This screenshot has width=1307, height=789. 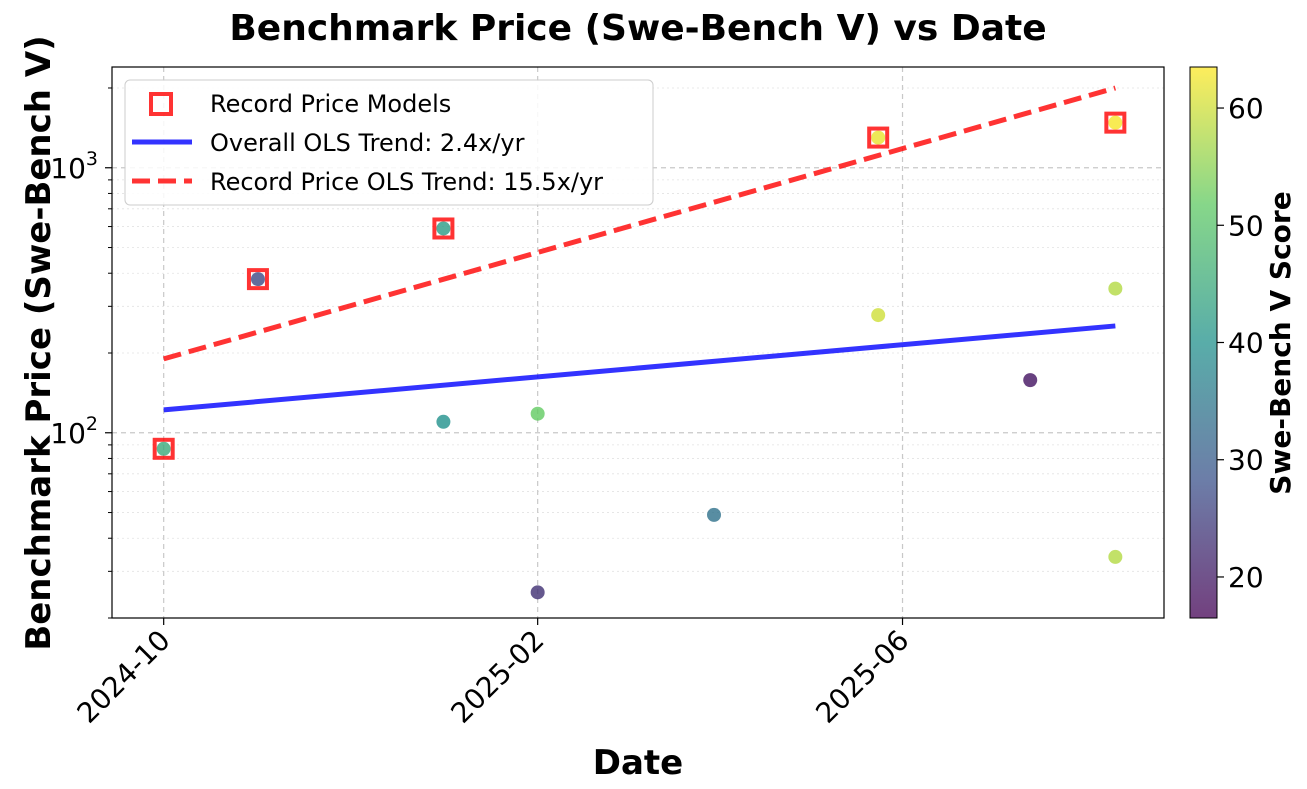 What do you see at coordinates (1246, 343) in the screenshot?
I see `colorbar-tick-label: 40` at bounding box center [1246, 343].